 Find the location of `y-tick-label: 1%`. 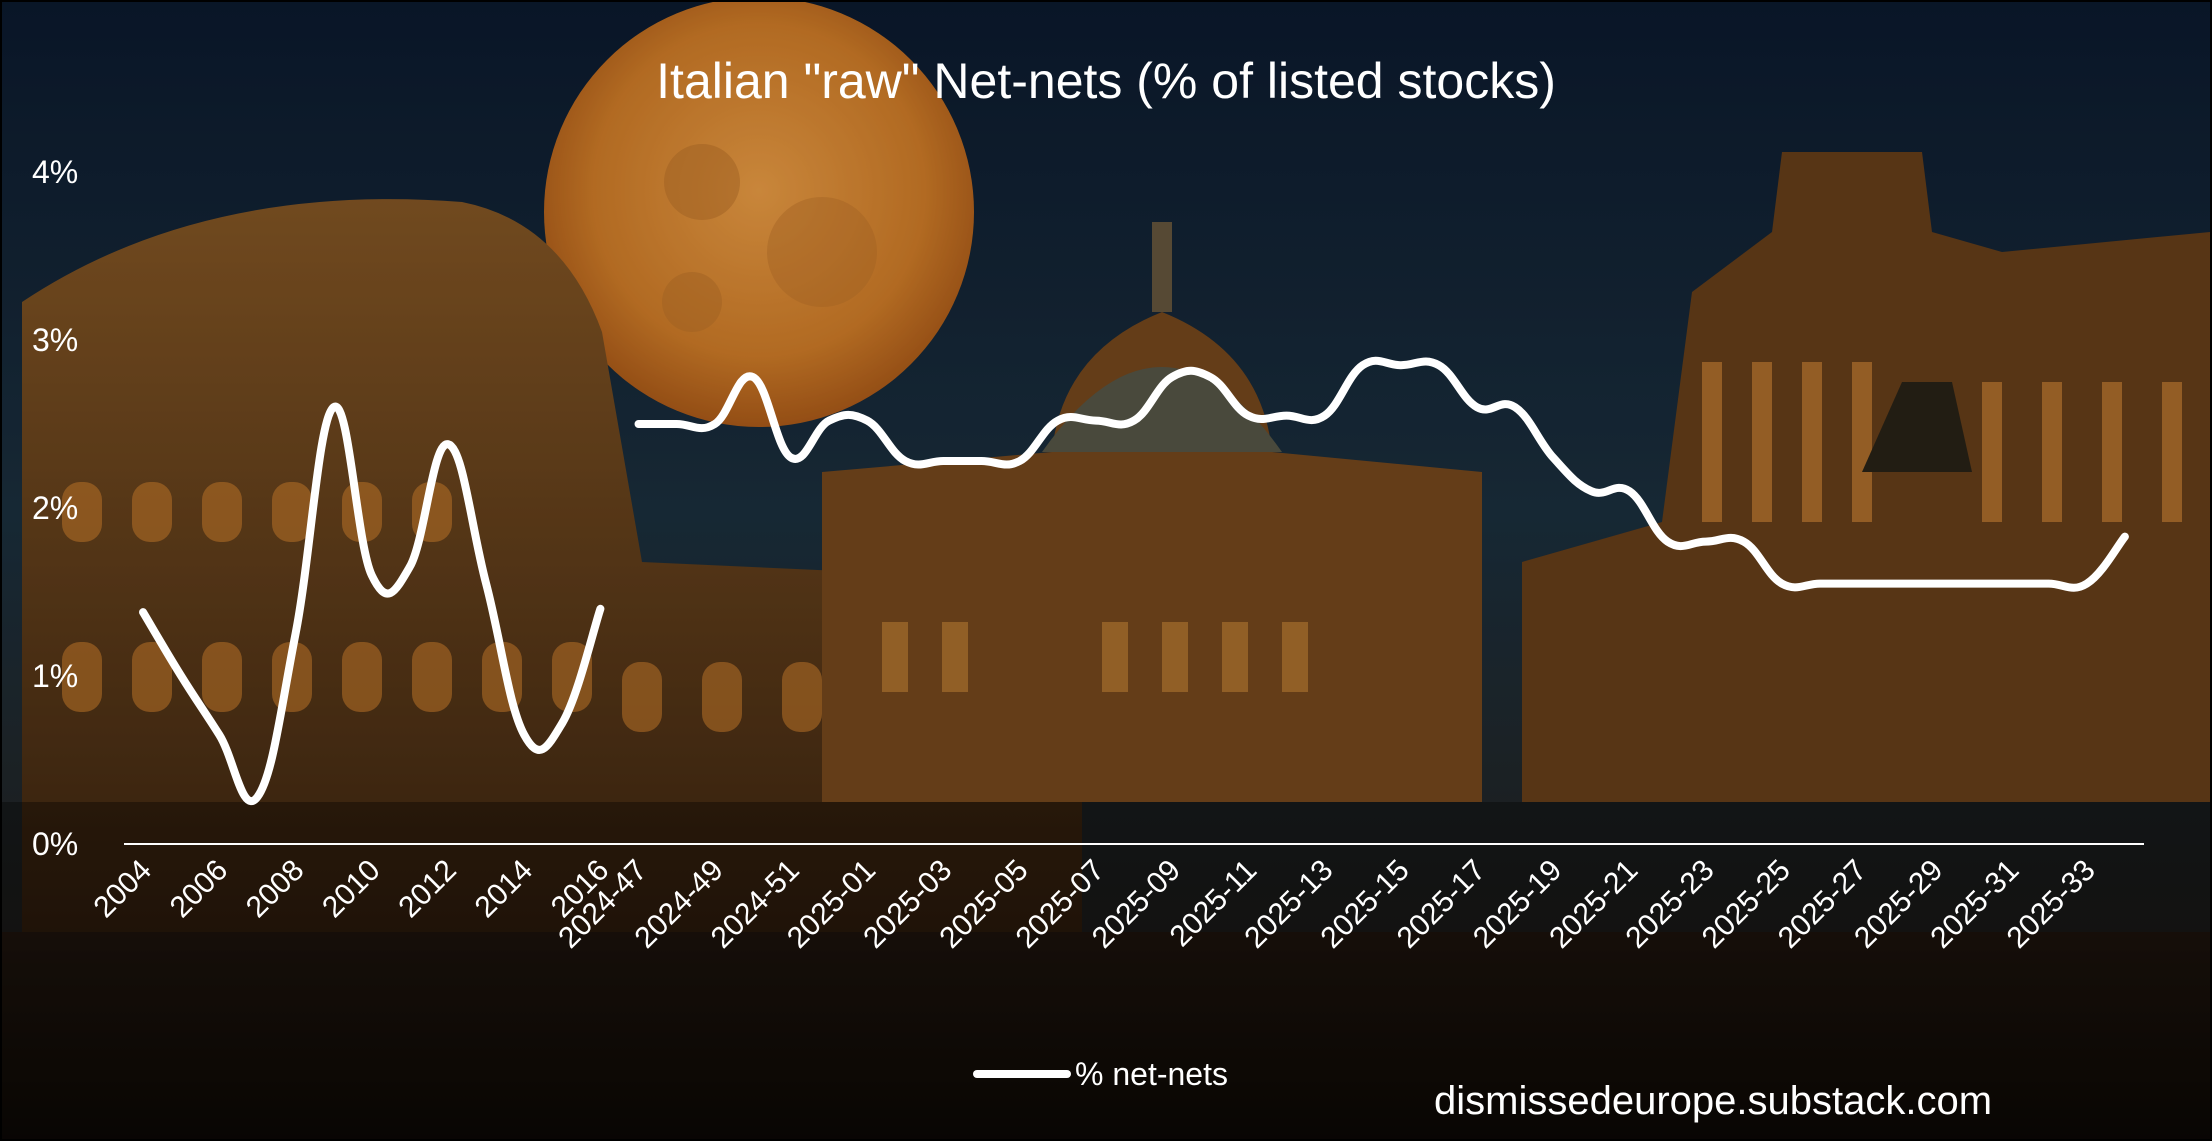

y-tick-label: 1% is located at coordinates (55, 676).